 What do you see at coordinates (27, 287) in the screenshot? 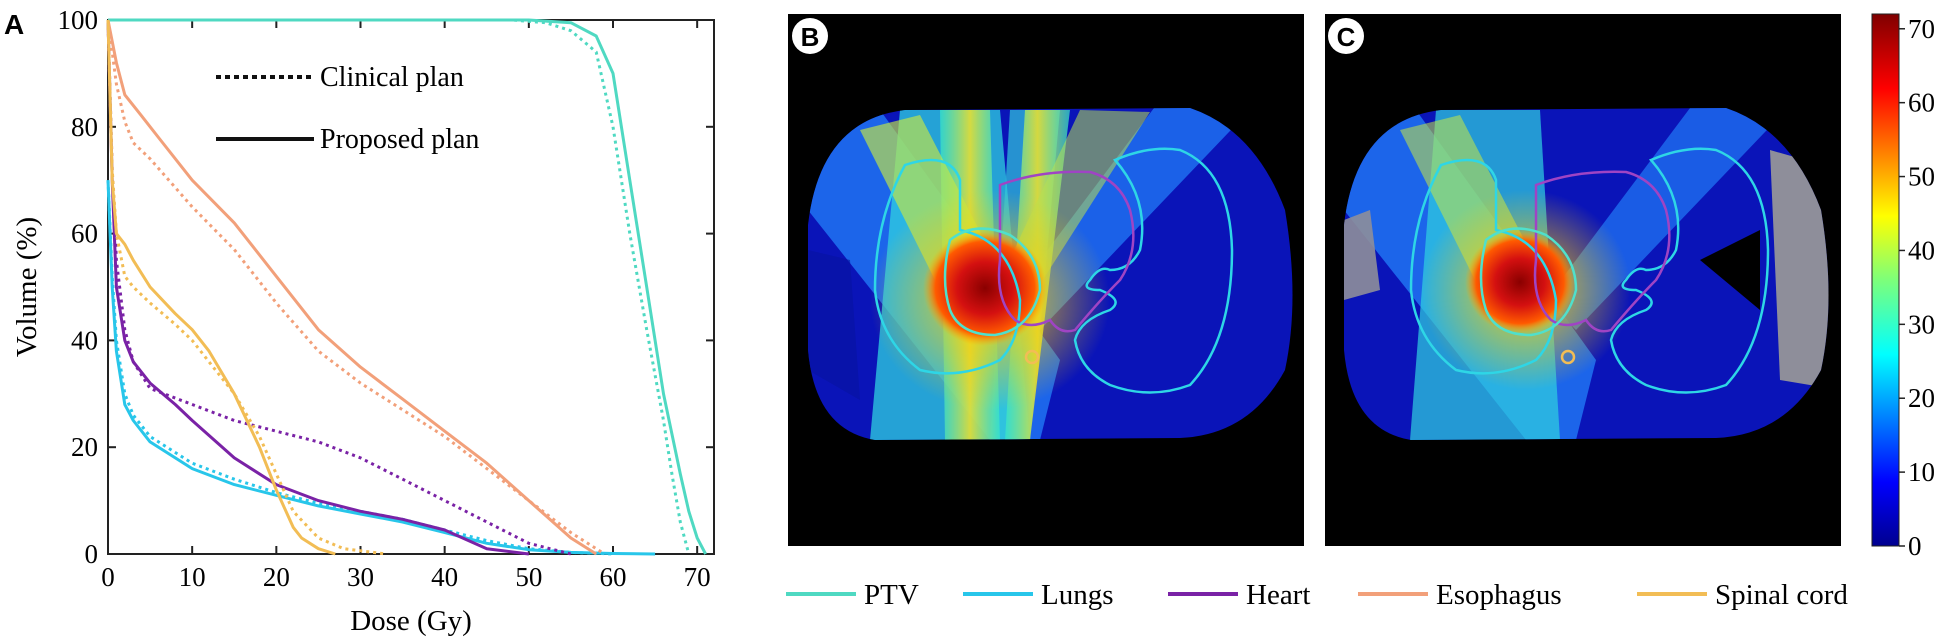
I see `y-axis-title: Volume (%)` at bounding box center [27, 287].